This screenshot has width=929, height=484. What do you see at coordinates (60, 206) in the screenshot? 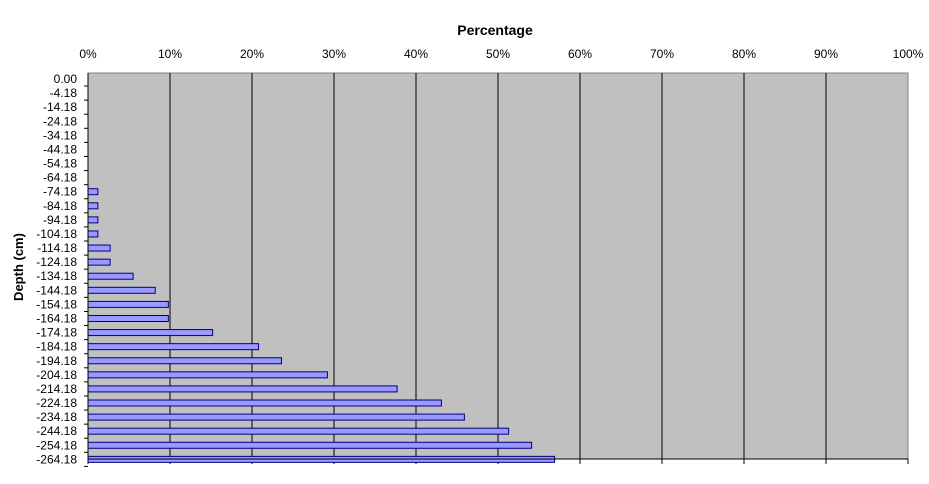
I see `y-tick-label: -84.18` at bounding box center [60, 206].